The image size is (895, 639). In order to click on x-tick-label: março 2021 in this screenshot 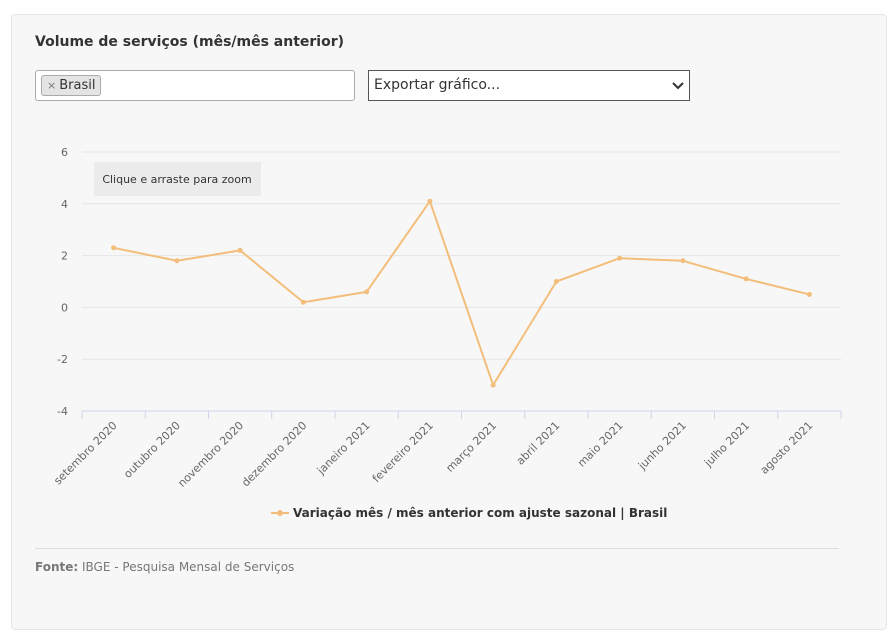, I will do `click(471, 447)`.